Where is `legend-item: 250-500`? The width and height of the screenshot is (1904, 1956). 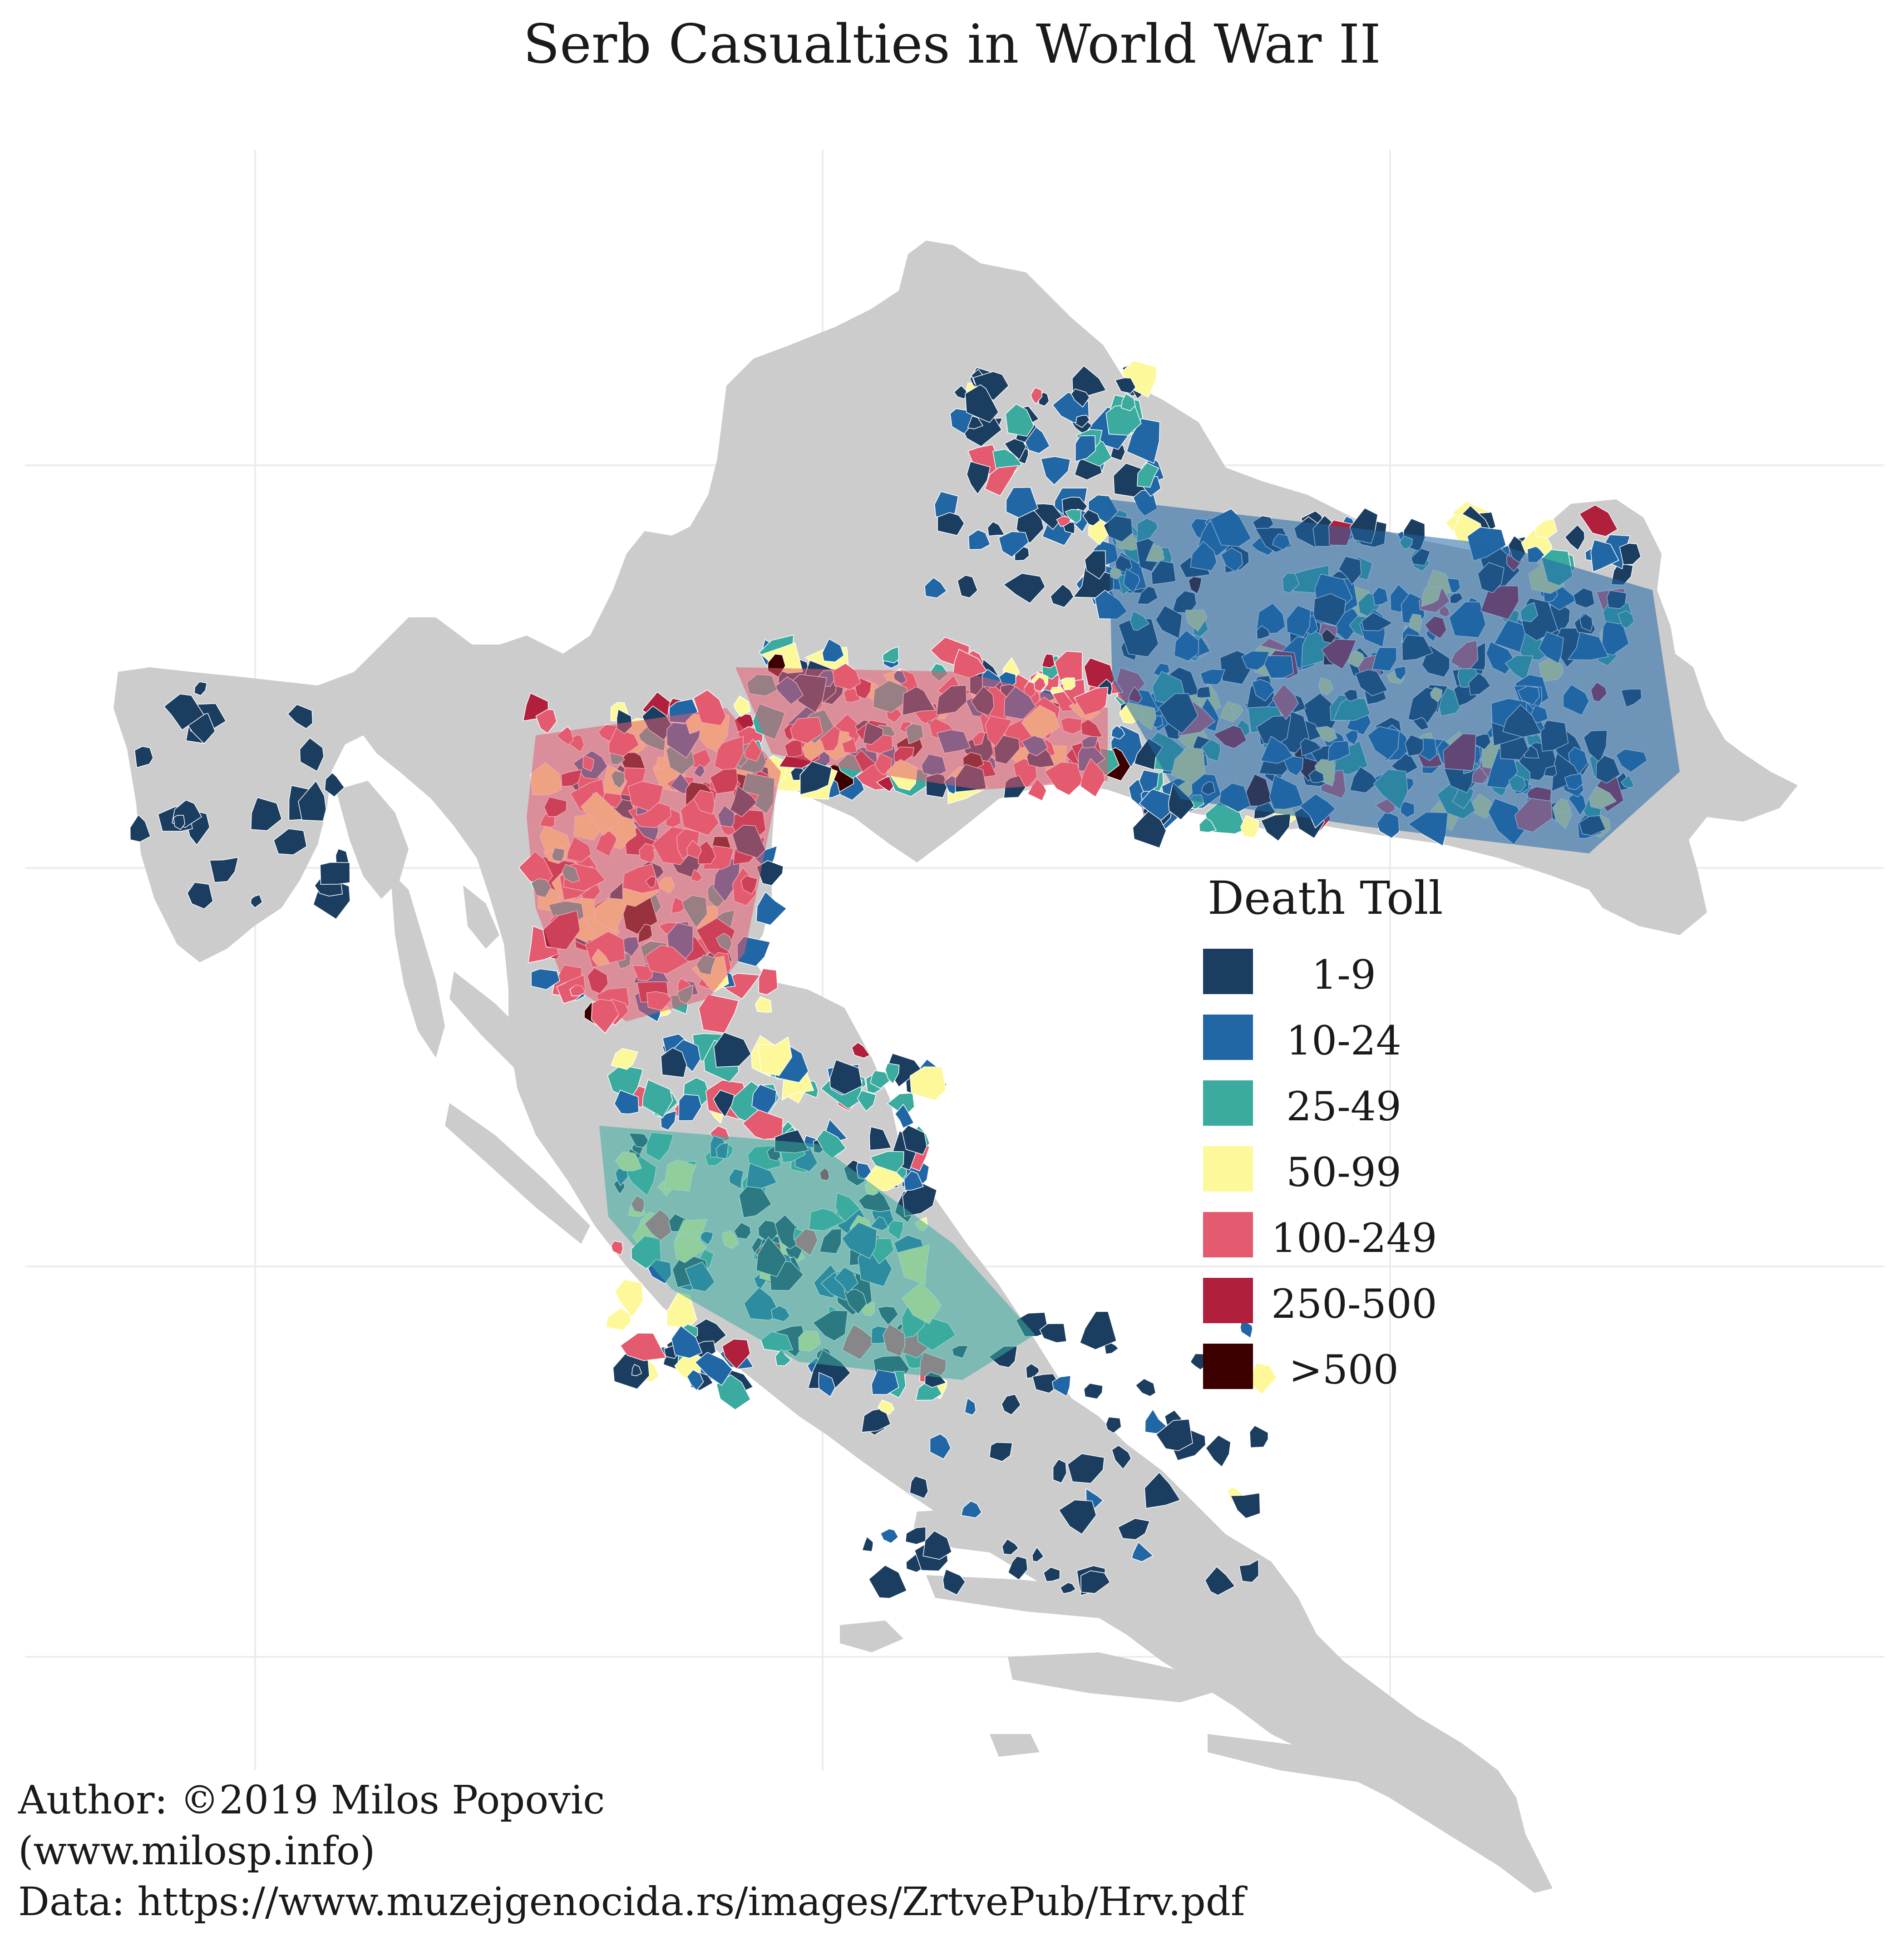 legend-item: 250-500 is located at coordinates (1339, 1302).